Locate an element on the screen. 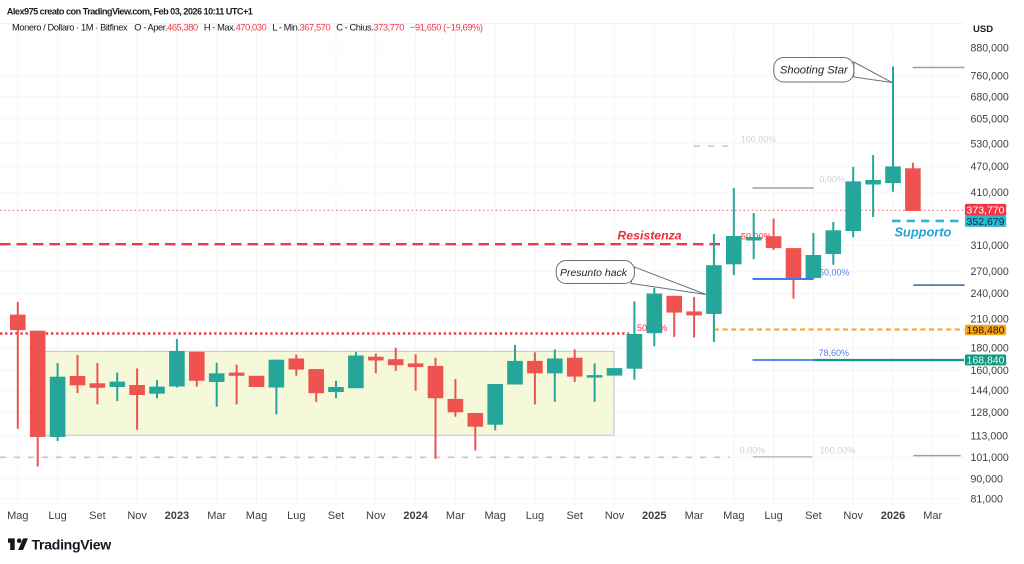 This screenshot has height=564, width=1024. svg-text: 2024 is located at coordinates (415, 516).